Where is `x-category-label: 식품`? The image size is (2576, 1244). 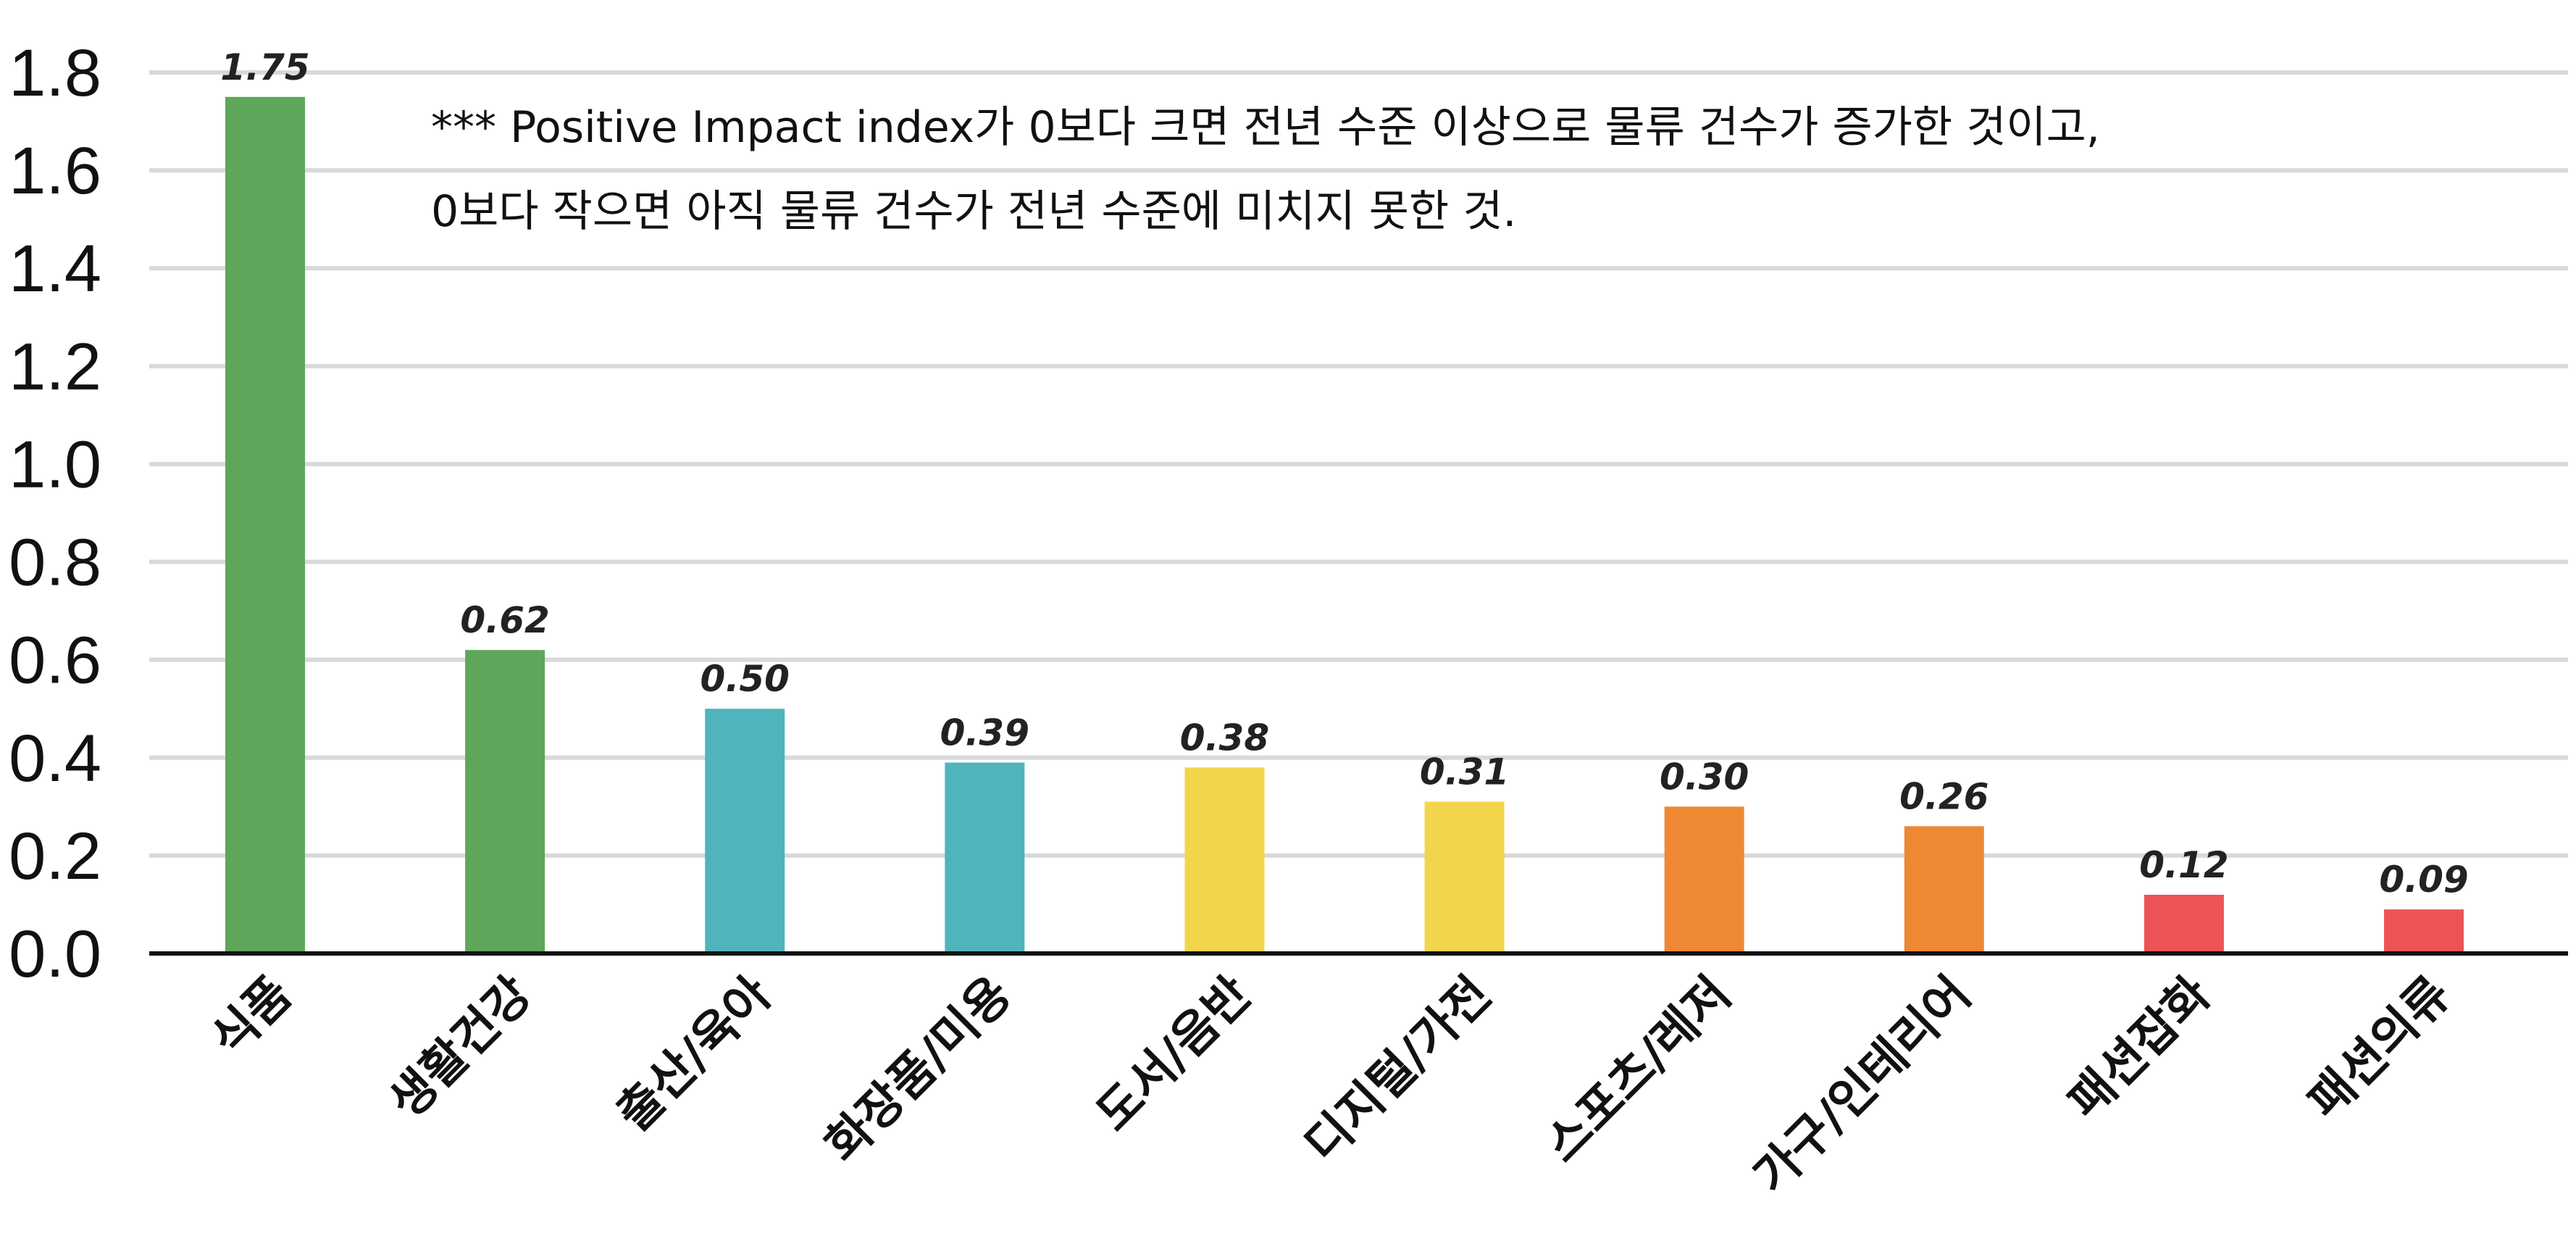 x-category-label: 식품 is located at coordinates (251, 1016).